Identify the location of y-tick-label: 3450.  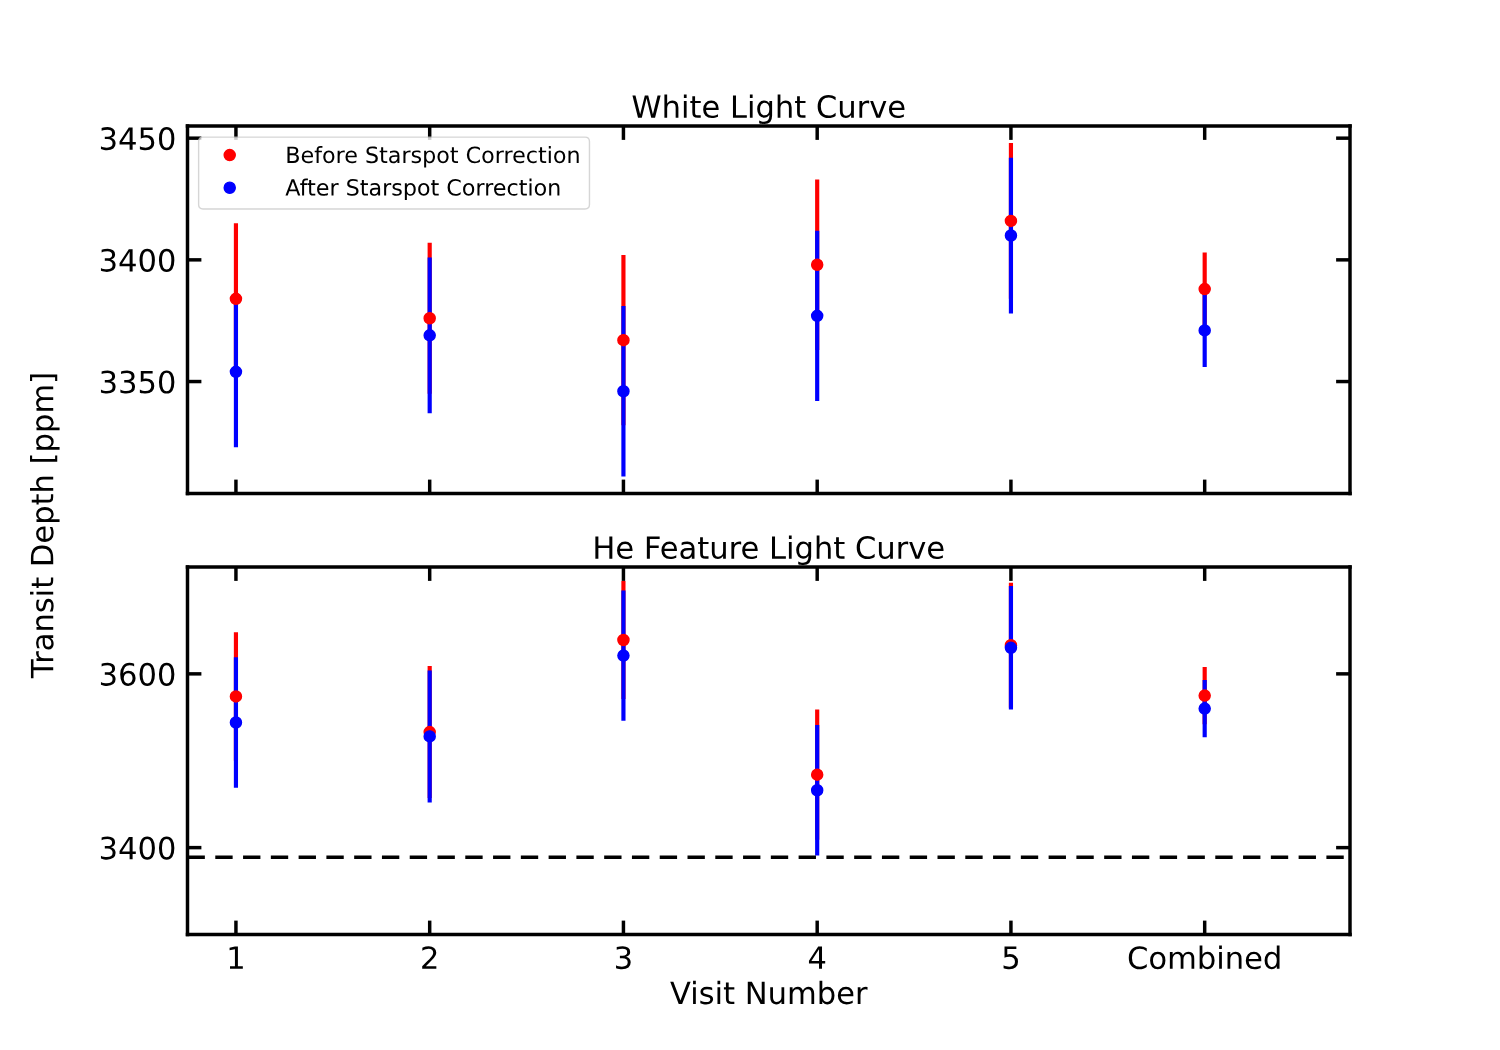
(137, 139).